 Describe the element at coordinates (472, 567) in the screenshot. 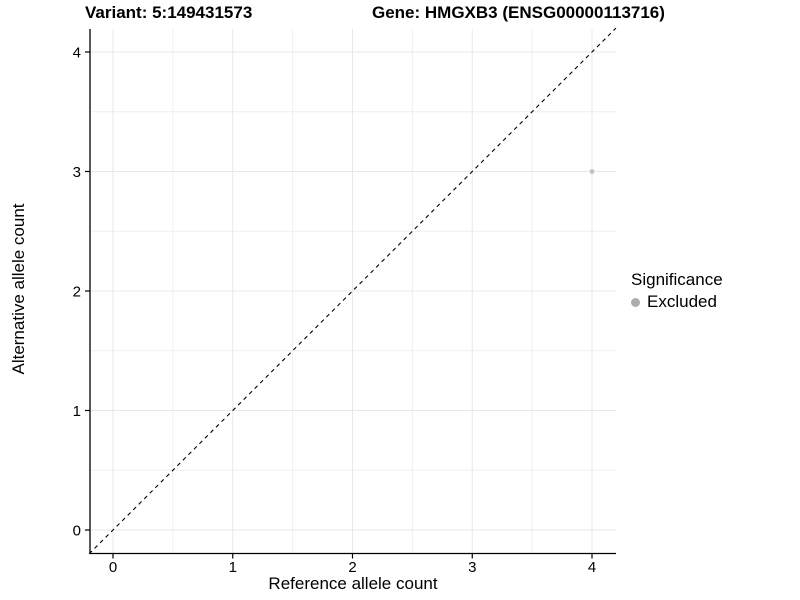

I see `x-tick-label: 3` at that location.